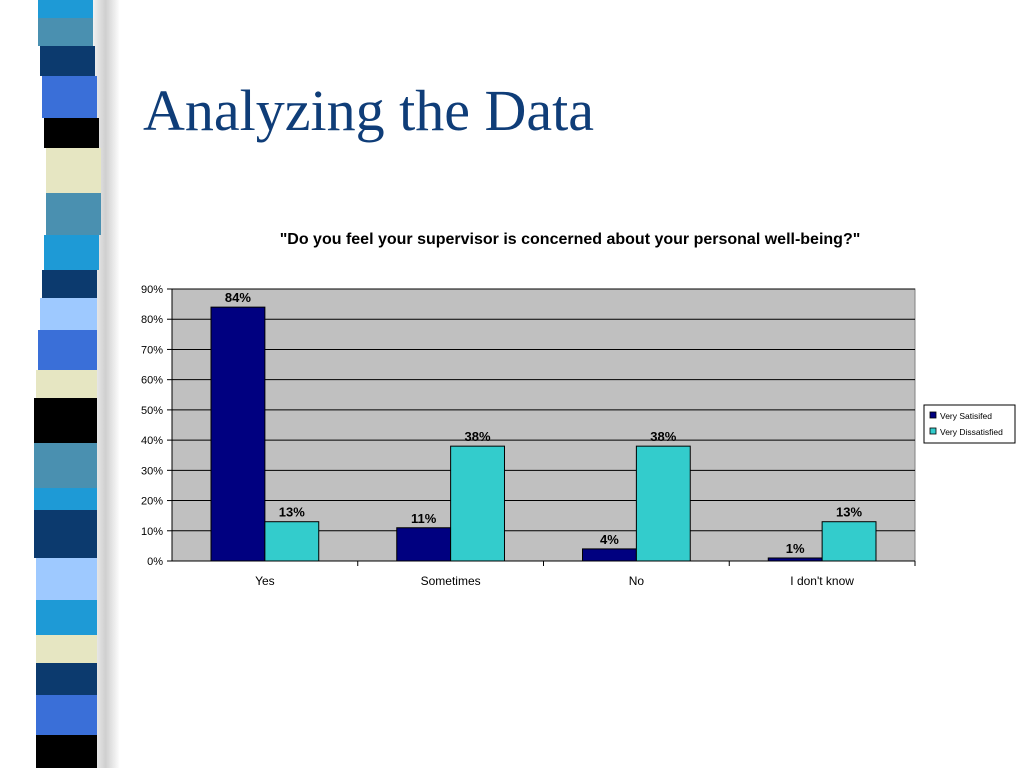 This screenshot has width=1024, height=768. Describe the element at coordinates (152, 532) in the screenshot. I see `y-tick-label: 10%` at that location.